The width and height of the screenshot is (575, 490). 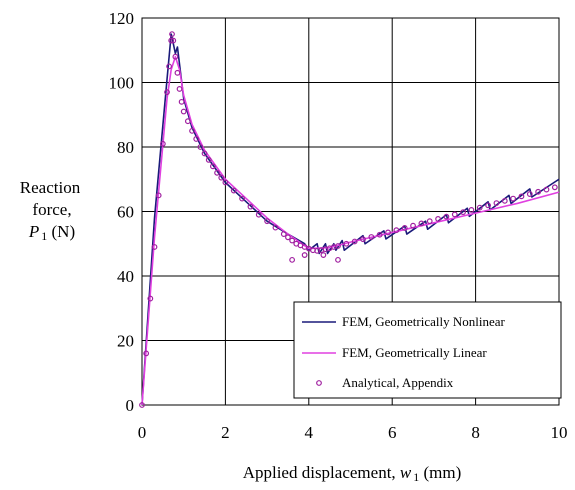 What do you see at coordinates (559, 432) in the screenshot?
I see `x-tick-label: 10` at bounding box center [559, 432].